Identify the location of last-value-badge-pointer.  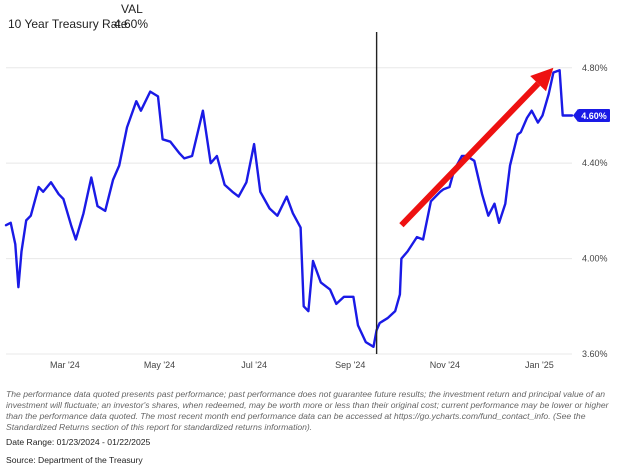
(575, 115).